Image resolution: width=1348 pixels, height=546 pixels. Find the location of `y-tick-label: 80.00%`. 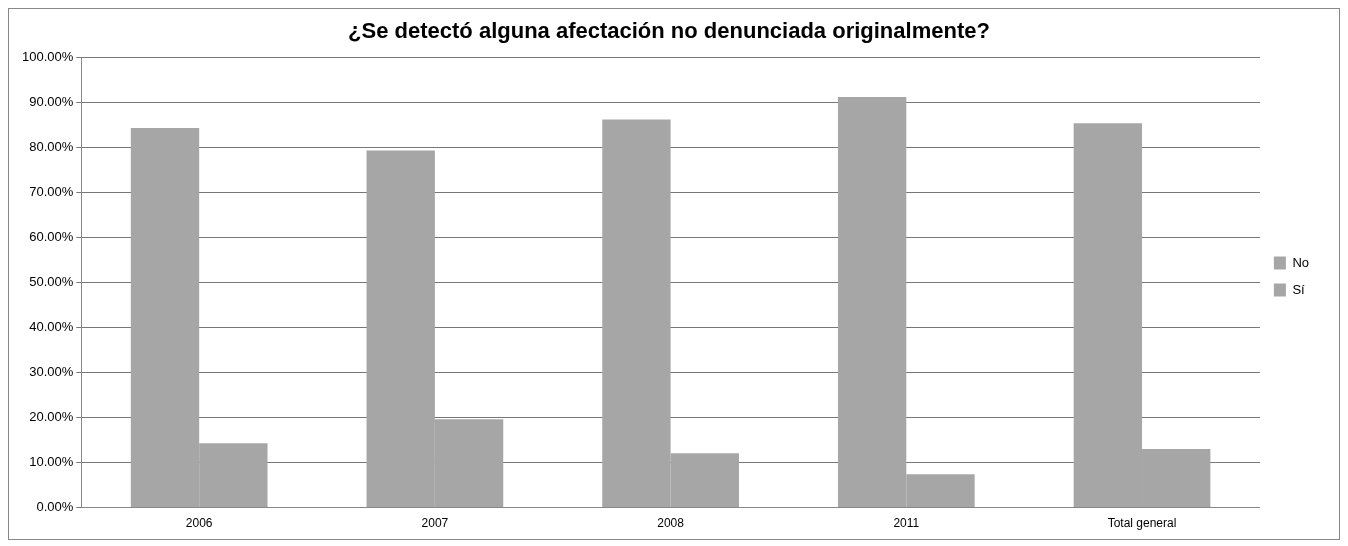

y-tick-label: 80.00% is located at coordinates (51, 147).